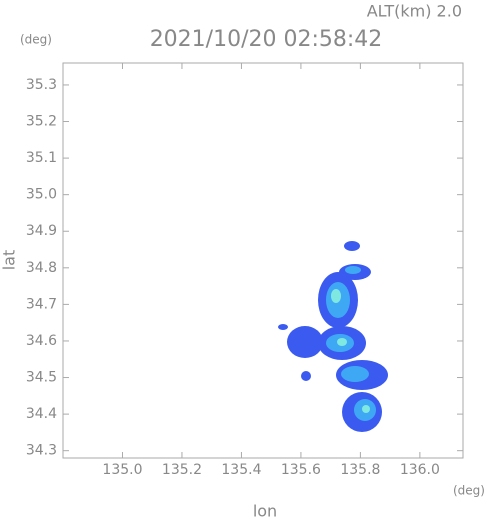 The height and width of the screenshot is (521, 491). What do you see at coordinates (41, 231) in the screenshot?
I see `y-tick-label: 34.9` at bounding box center [41, 231].